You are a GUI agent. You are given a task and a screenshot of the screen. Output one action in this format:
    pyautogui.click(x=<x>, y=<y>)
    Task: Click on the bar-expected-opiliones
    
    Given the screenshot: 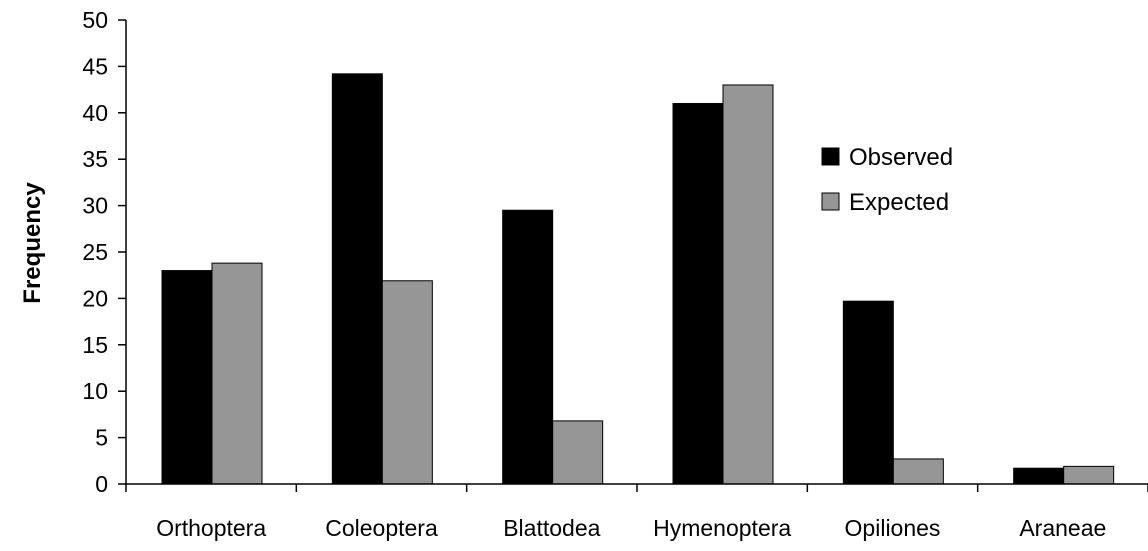 What is the action you would take?
    pyautogui.click(x=918, y=471)
    